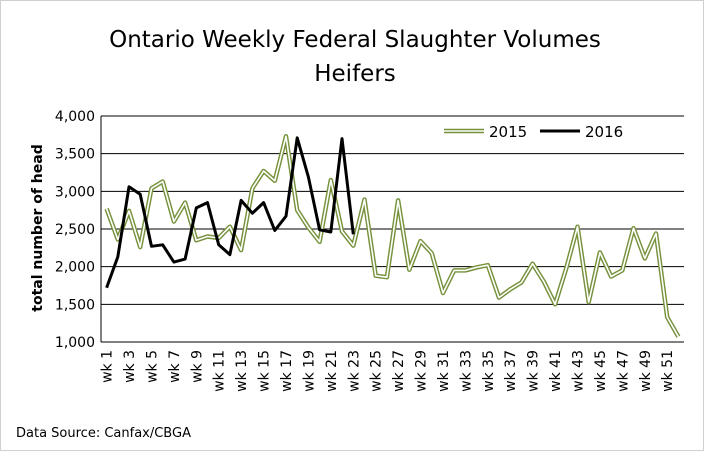 The width and height of the screenshot is (704, 451). Describe the element at coordinates (75, 155) in the screenshot. I see `y-tick-label: 3,500` at that location.